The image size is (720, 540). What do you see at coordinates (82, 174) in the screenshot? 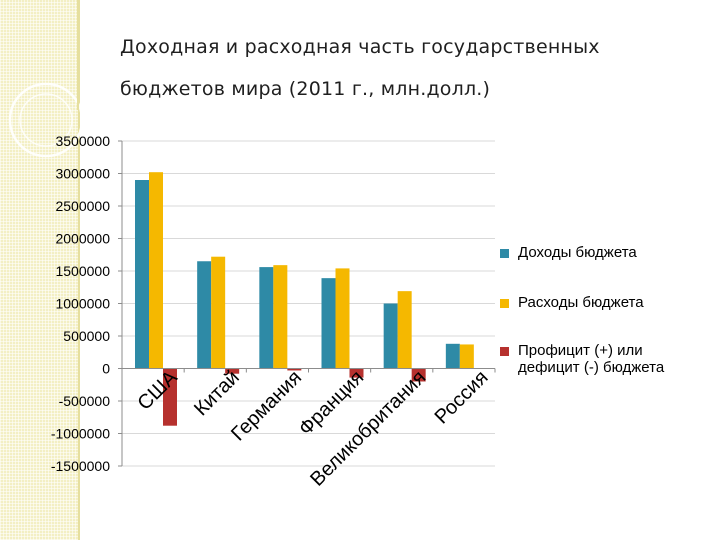
I see `y-tick-label: 3000000` at bounding box center [82, 174].